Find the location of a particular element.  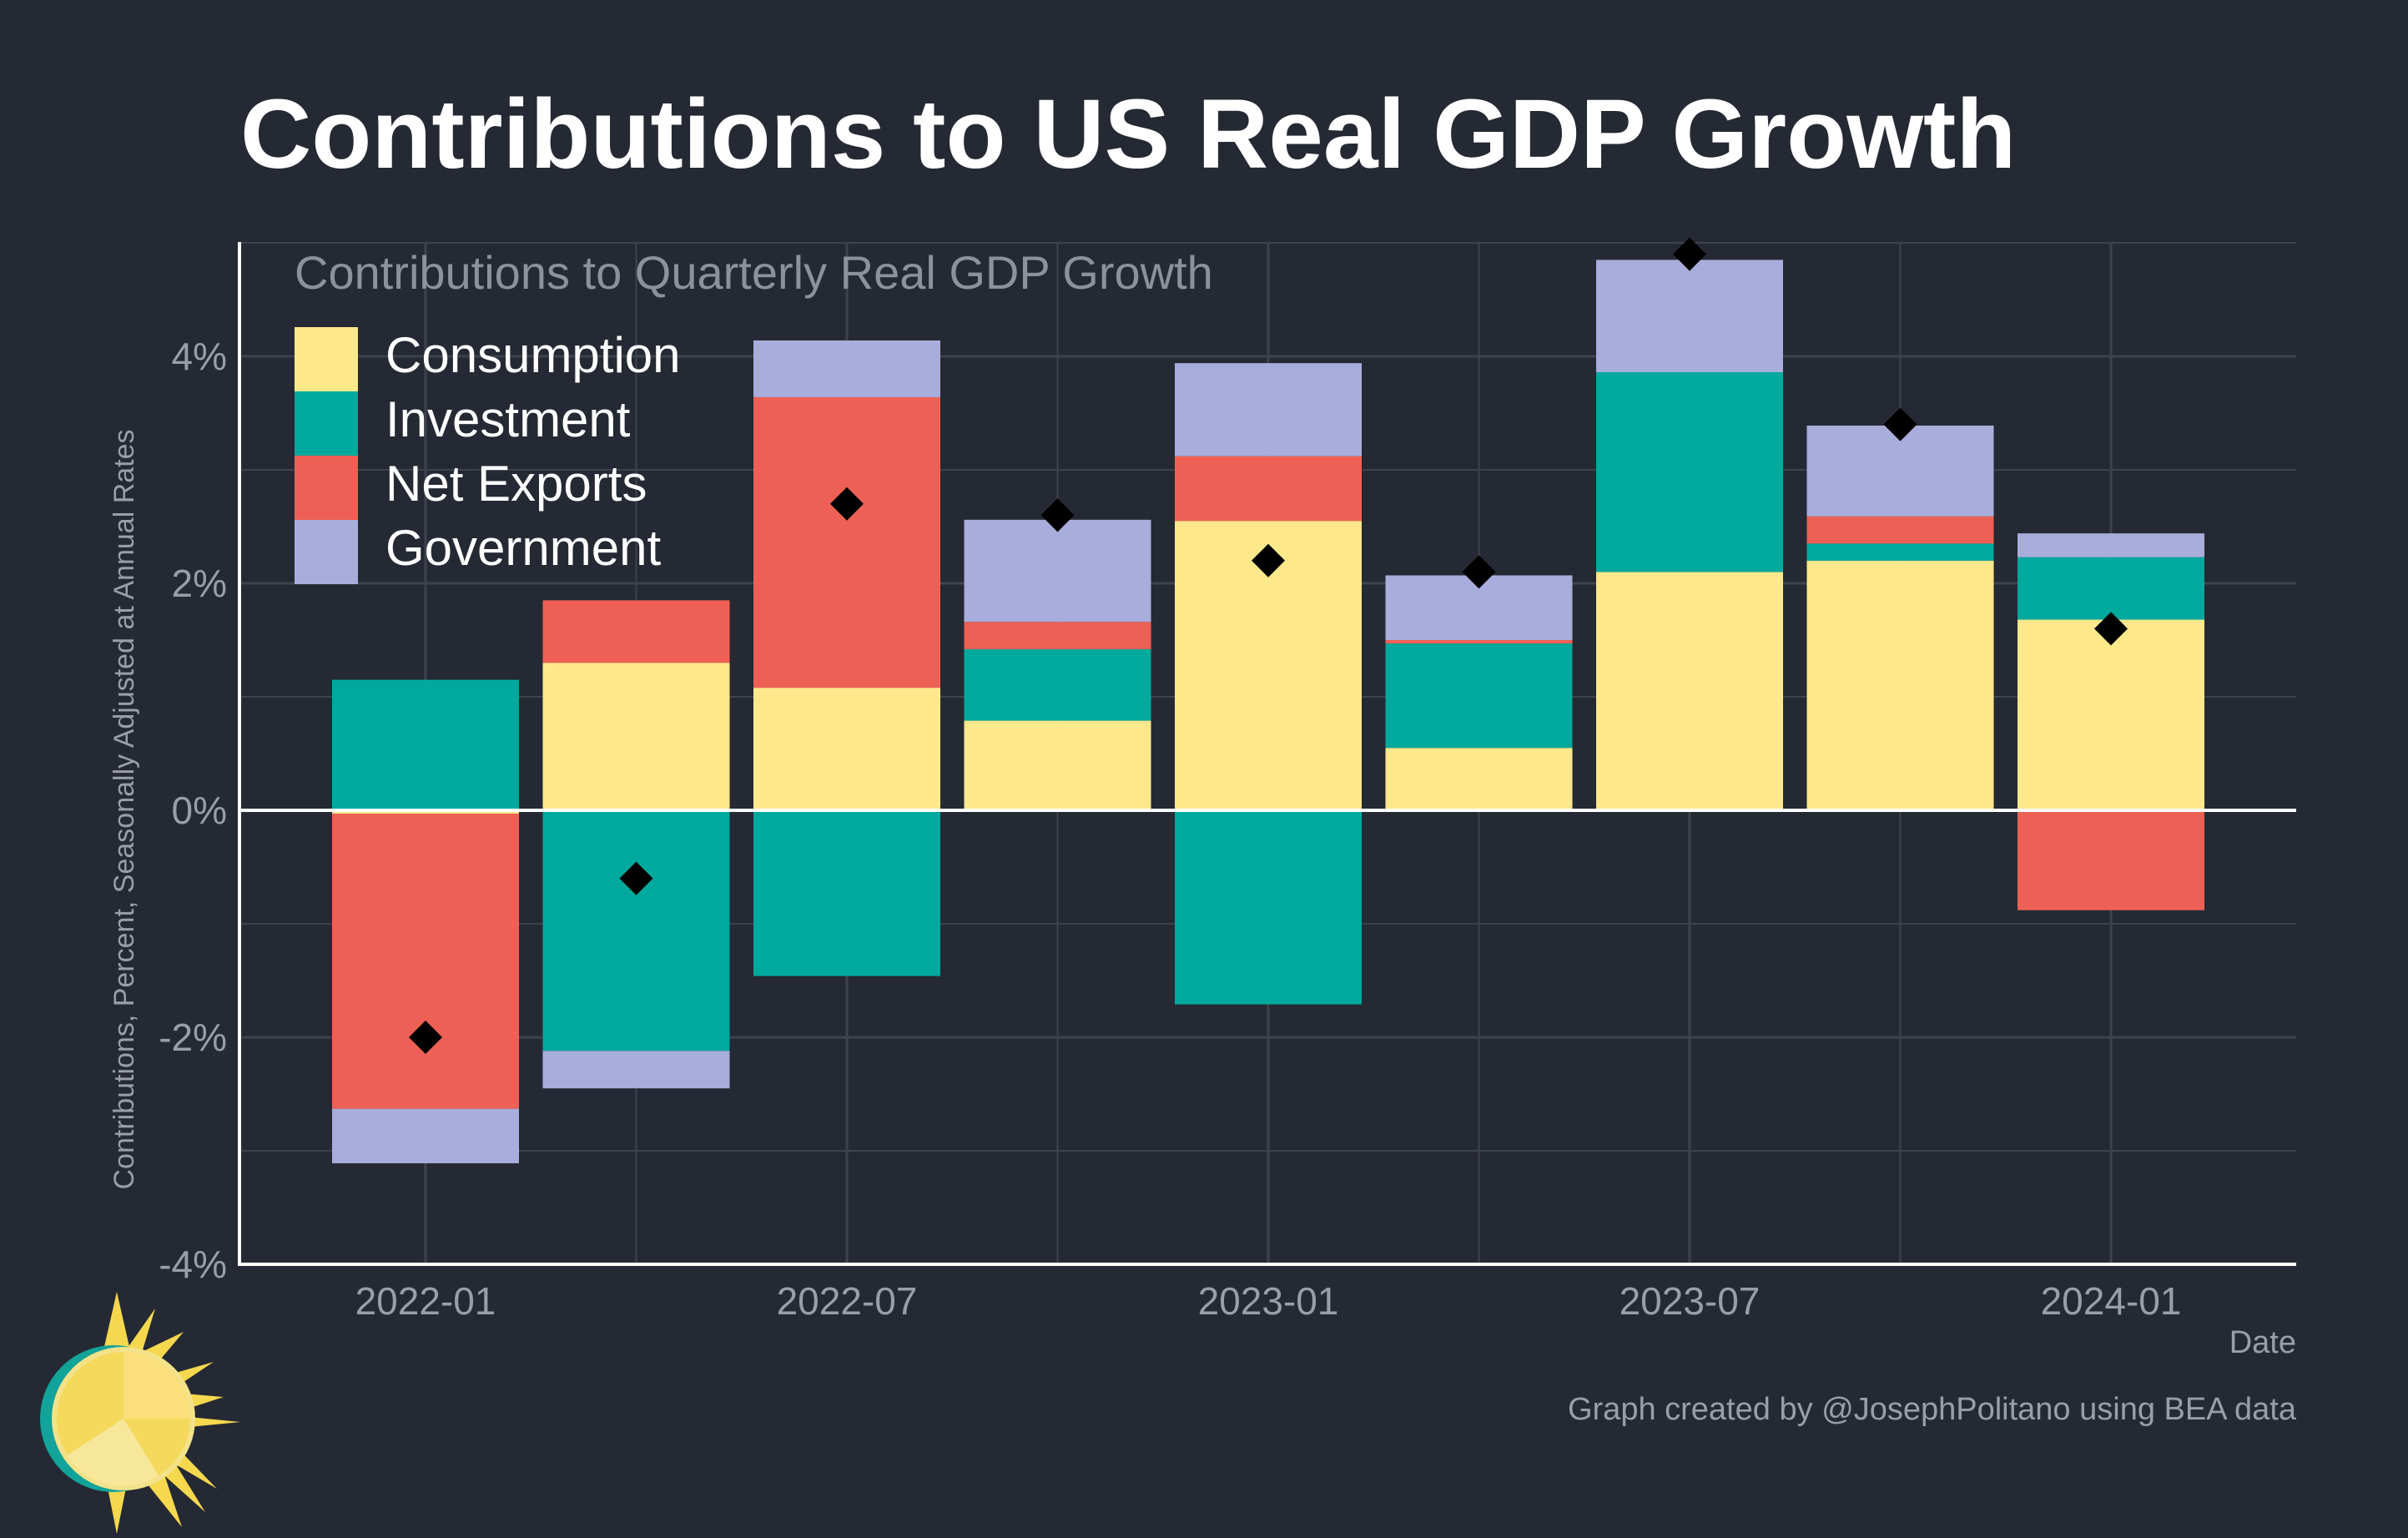

x-tick-label: 2023-07 is located at coordinates (1690, 1301).